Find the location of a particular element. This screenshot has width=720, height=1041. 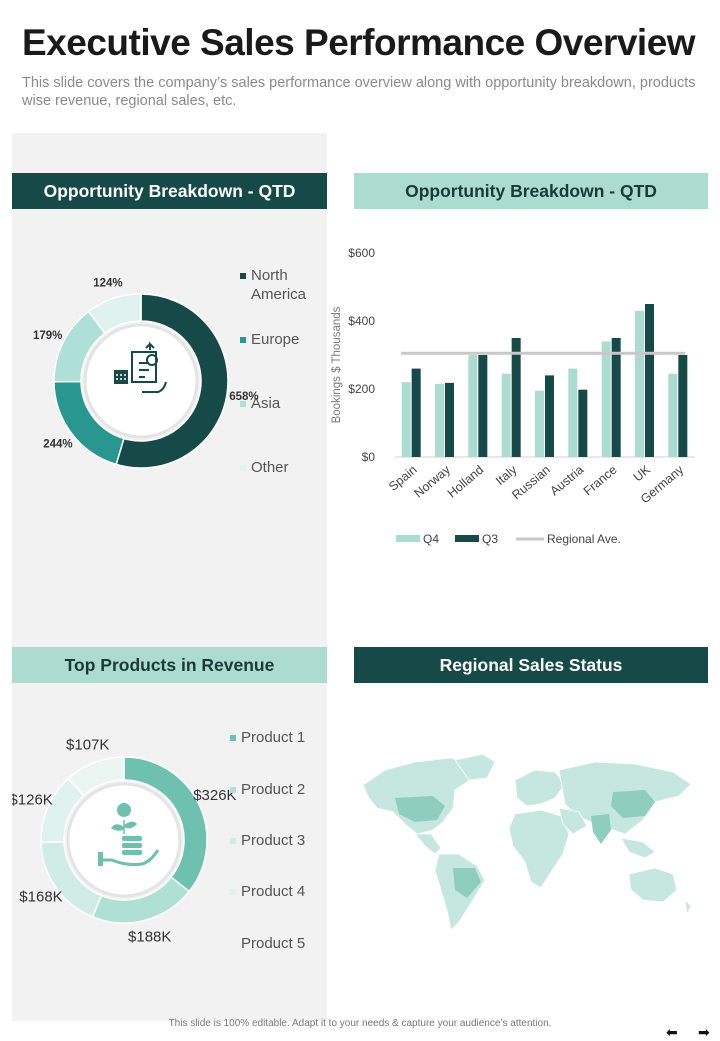

y-axis-title: Bookings $ Thousands is located at coordinates (337, 364).